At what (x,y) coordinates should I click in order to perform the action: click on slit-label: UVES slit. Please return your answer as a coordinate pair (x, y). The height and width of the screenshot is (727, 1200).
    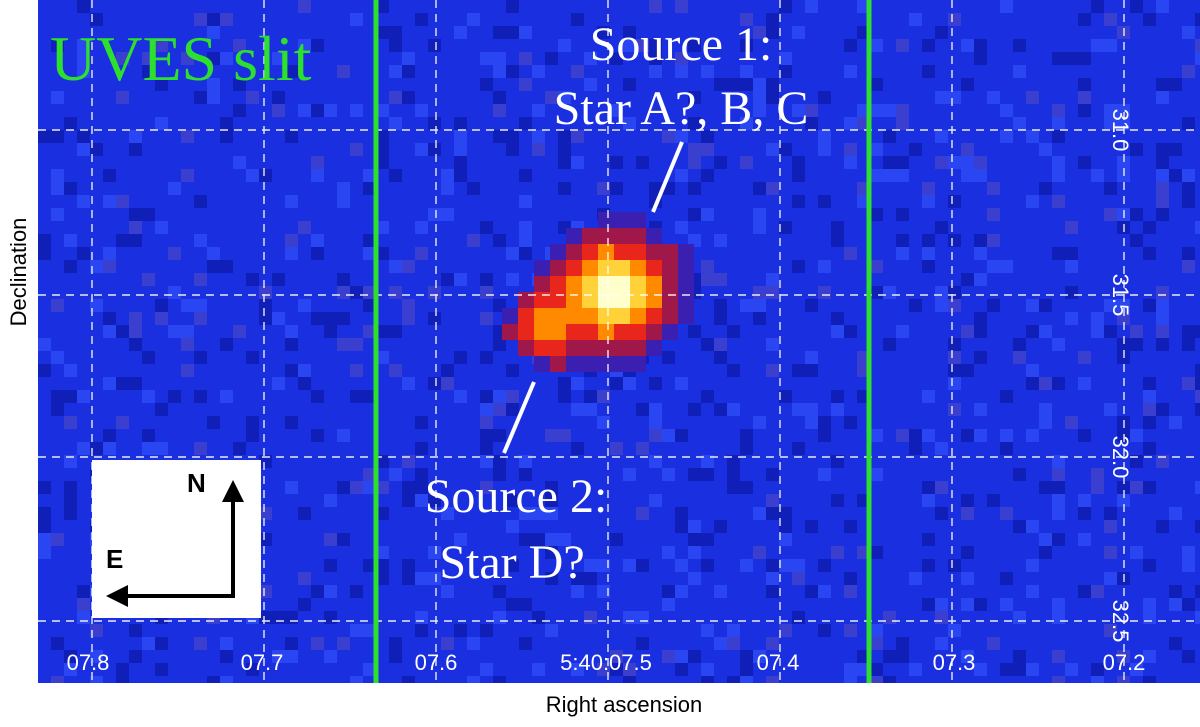
    Looking at the image, I should click on (181, 58).